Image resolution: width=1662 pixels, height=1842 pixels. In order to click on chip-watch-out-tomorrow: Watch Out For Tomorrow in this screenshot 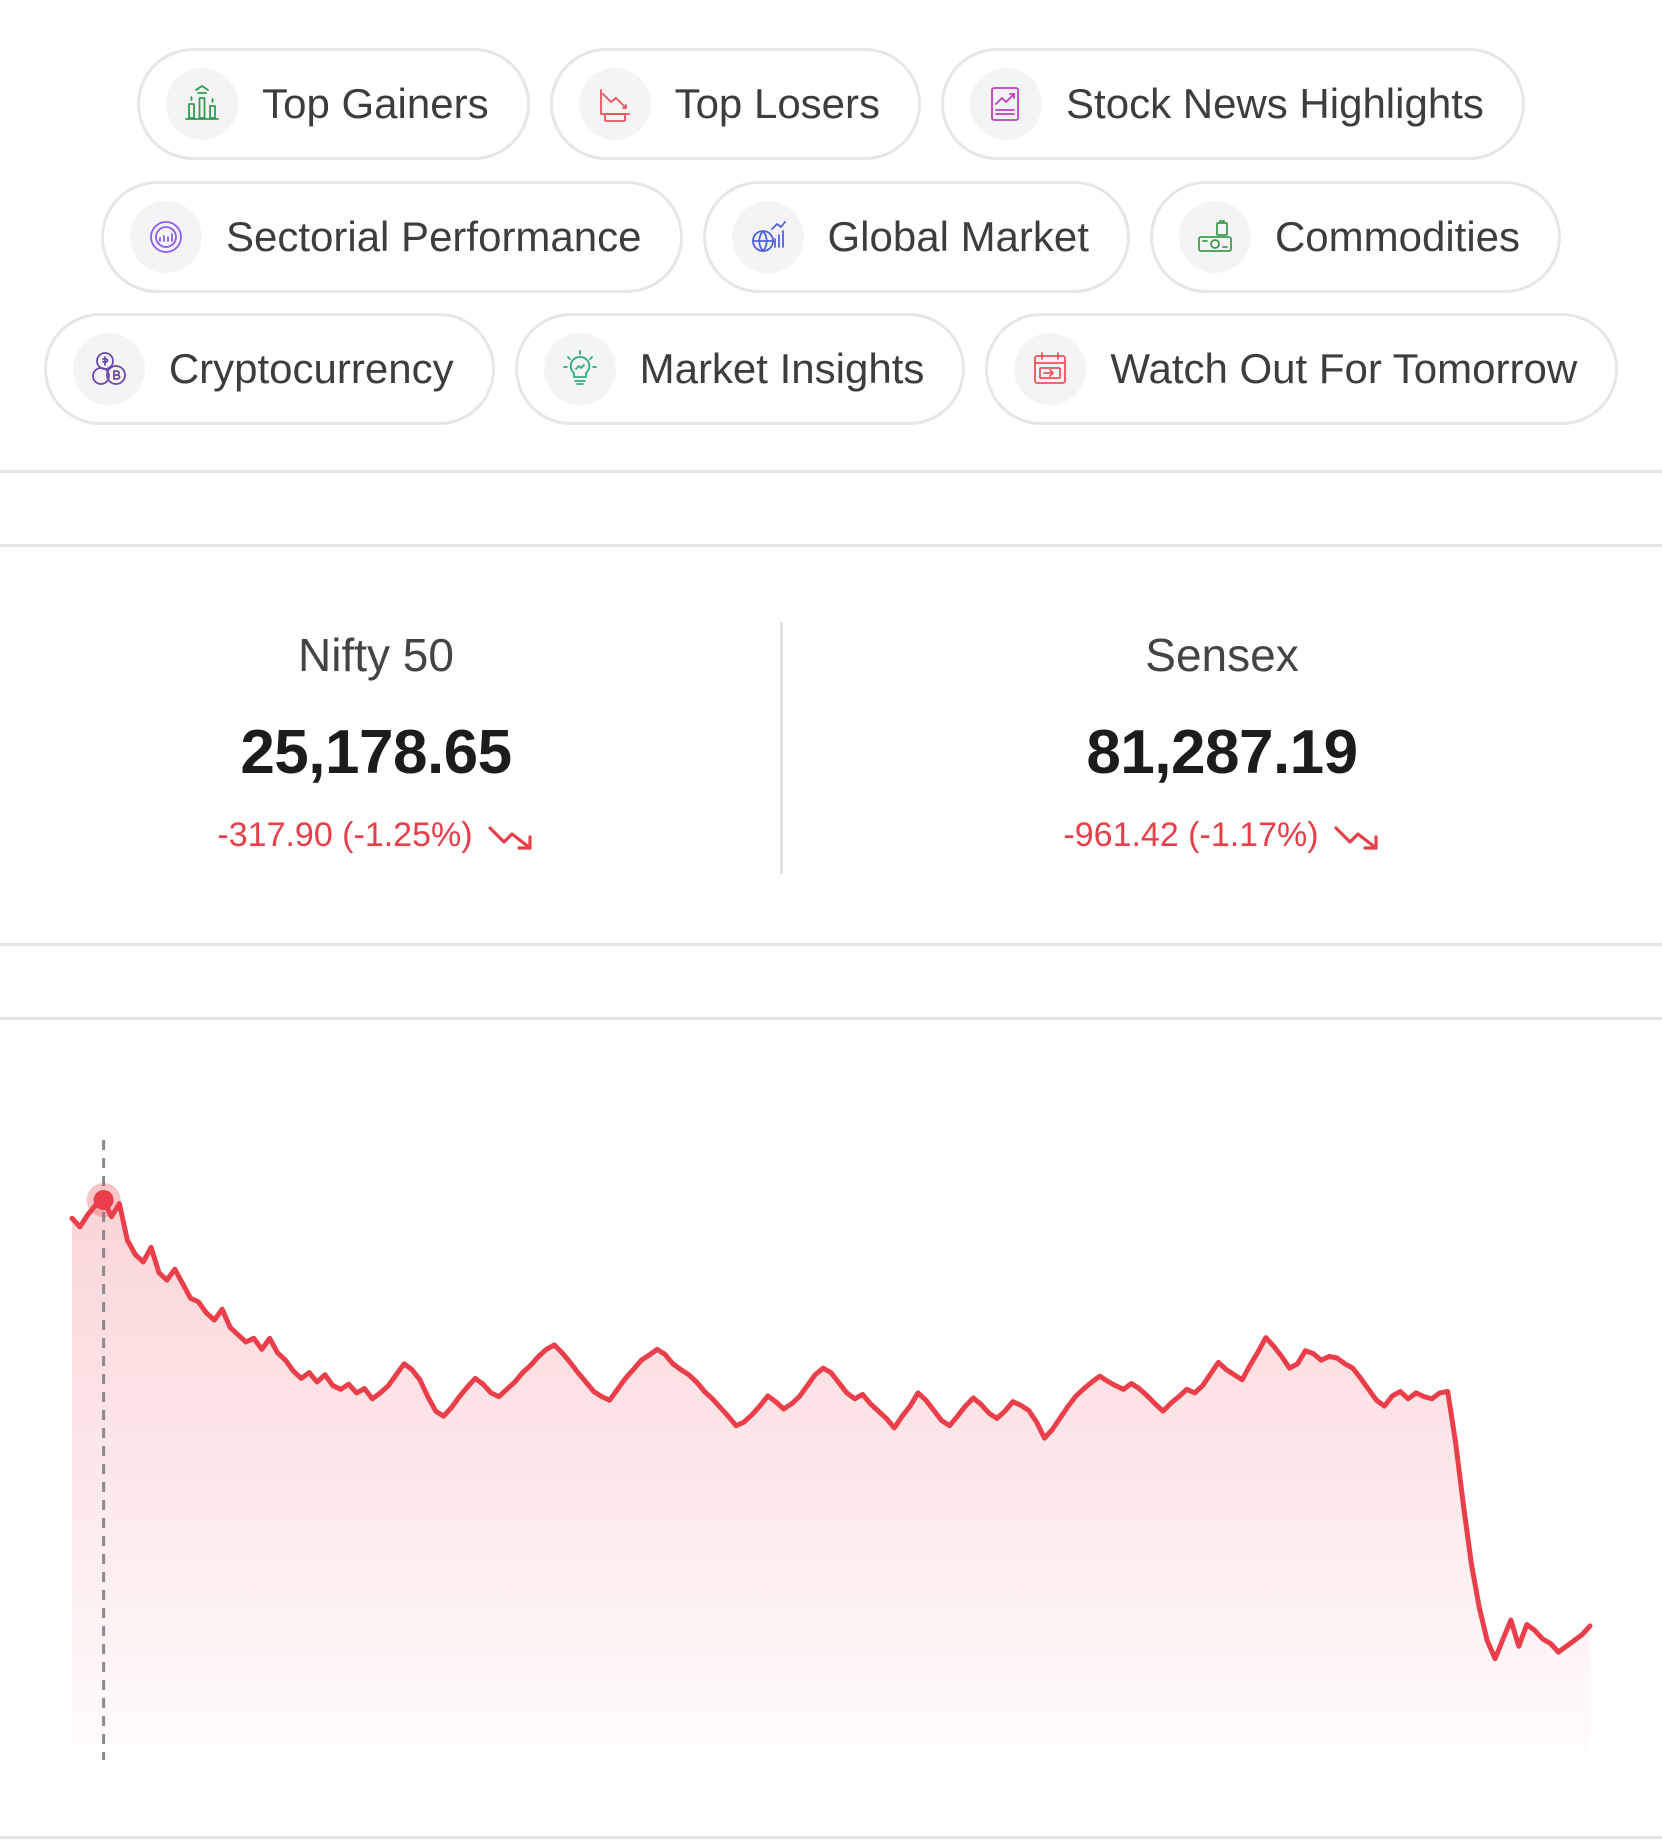, I will do `click(1302, 369)`.